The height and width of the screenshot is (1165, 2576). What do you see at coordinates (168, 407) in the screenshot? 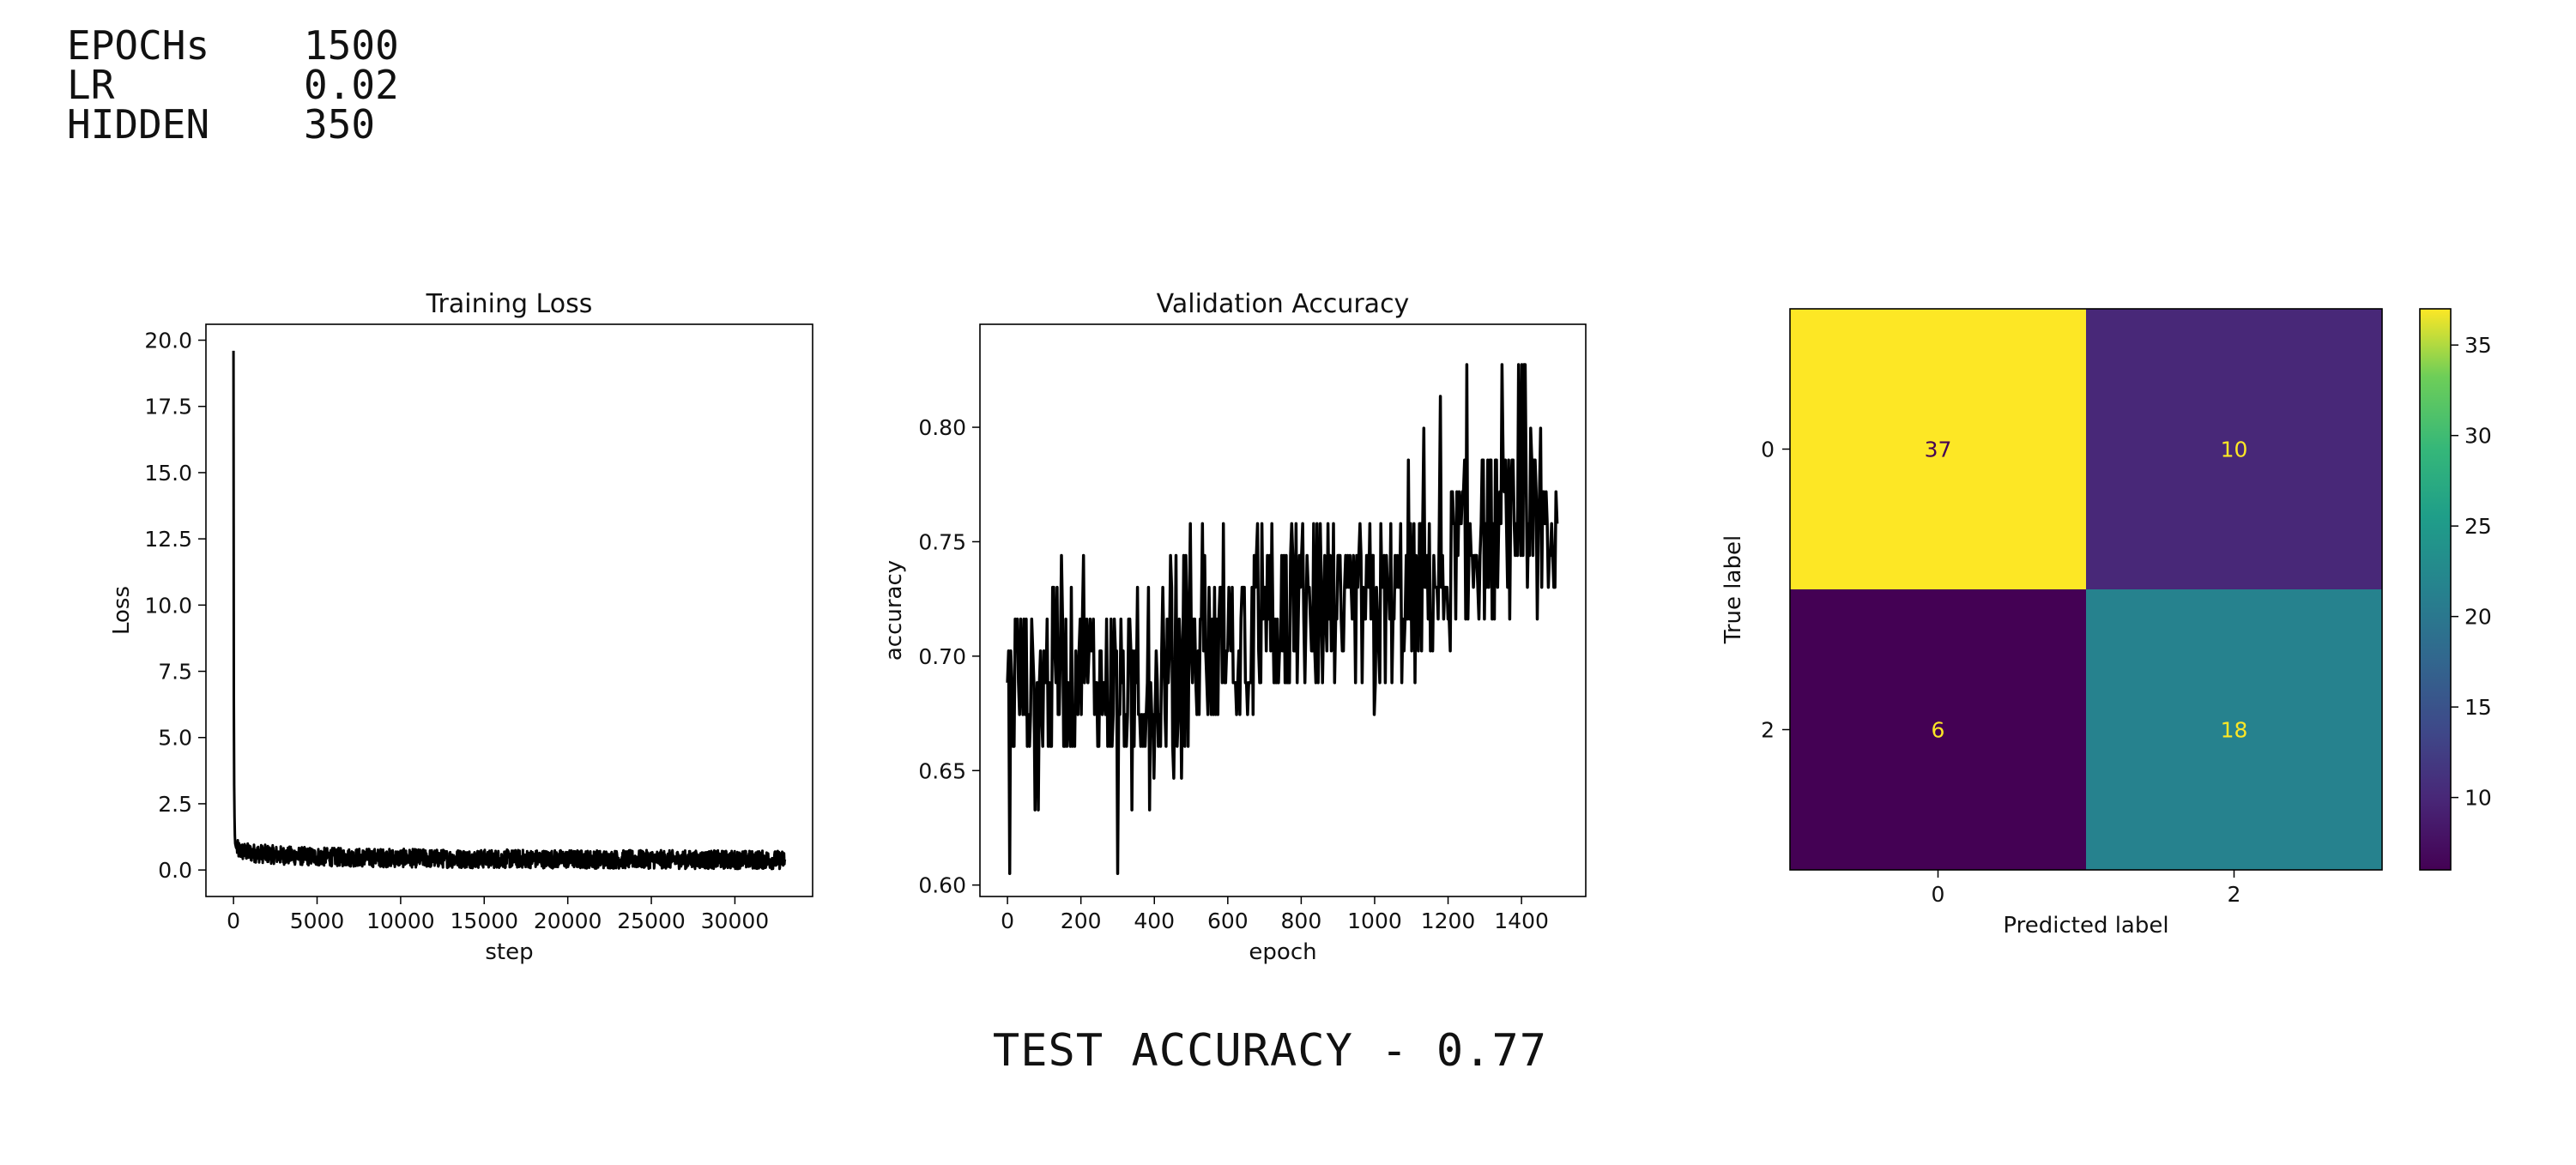
I see `loss-ytick-label: 17.5` at bounding box center [168, 407].